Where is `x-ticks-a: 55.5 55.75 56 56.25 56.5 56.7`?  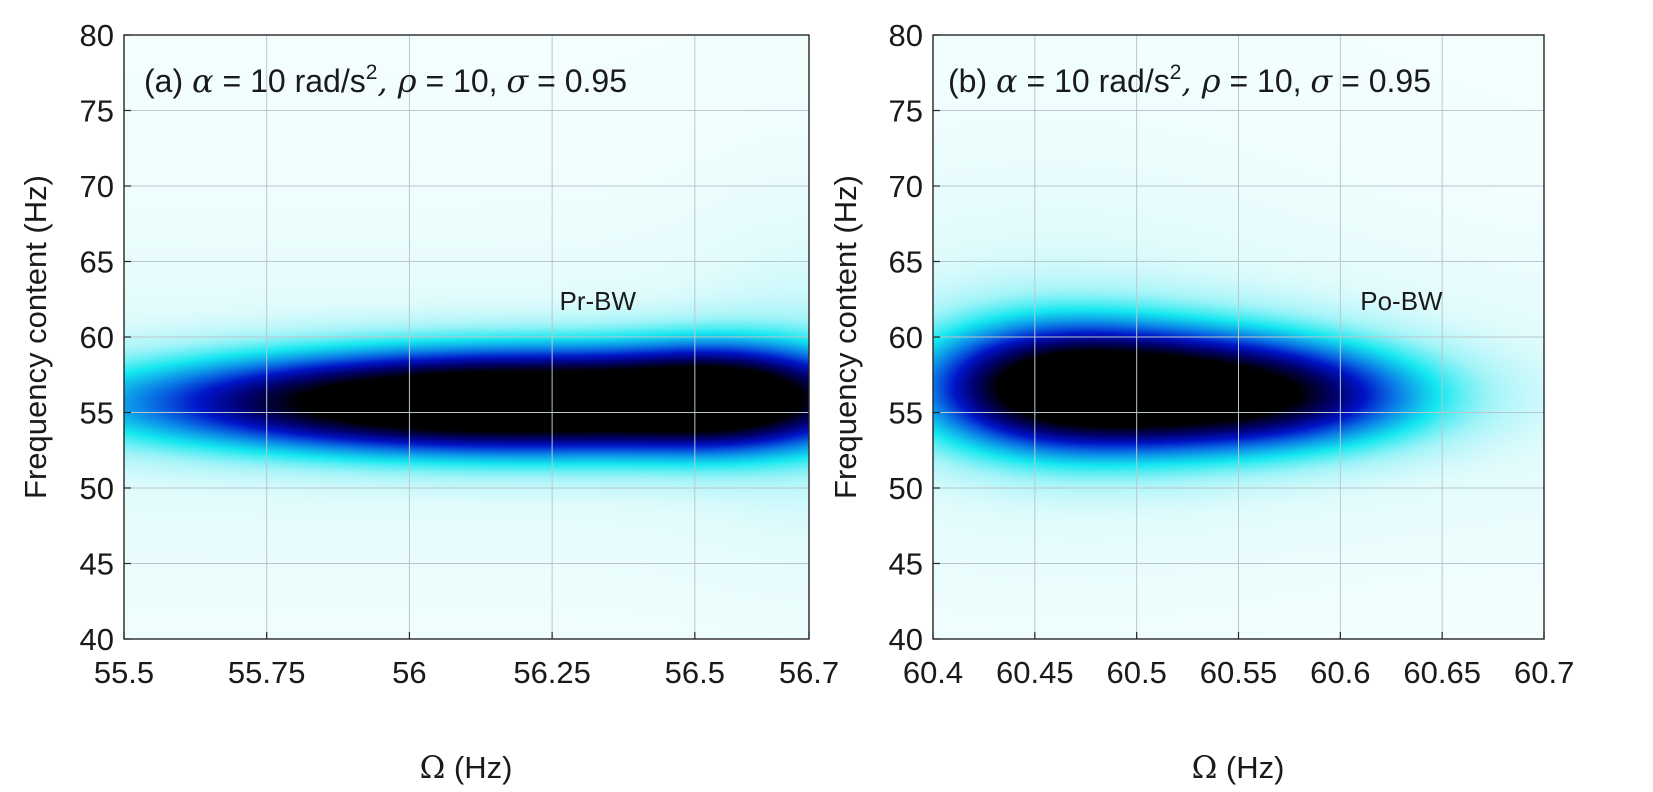 x-ticks-a: 55.5 55.75 56 56.25 56.5 56.7 is located at coordinates (466, 661).